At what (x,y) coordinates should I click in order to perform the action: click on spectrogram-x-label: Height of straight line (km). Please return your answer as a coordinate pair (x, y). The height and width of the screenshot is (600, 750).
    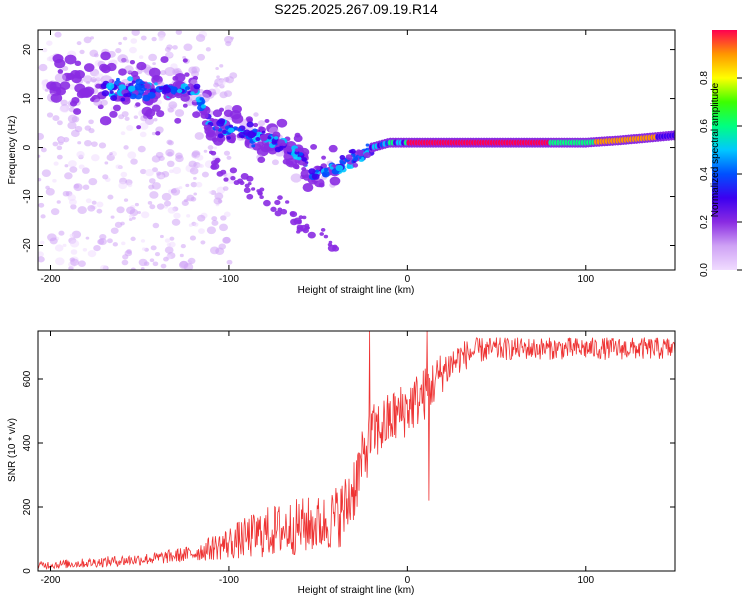
    Looking at the image, I should click on (356, 290).